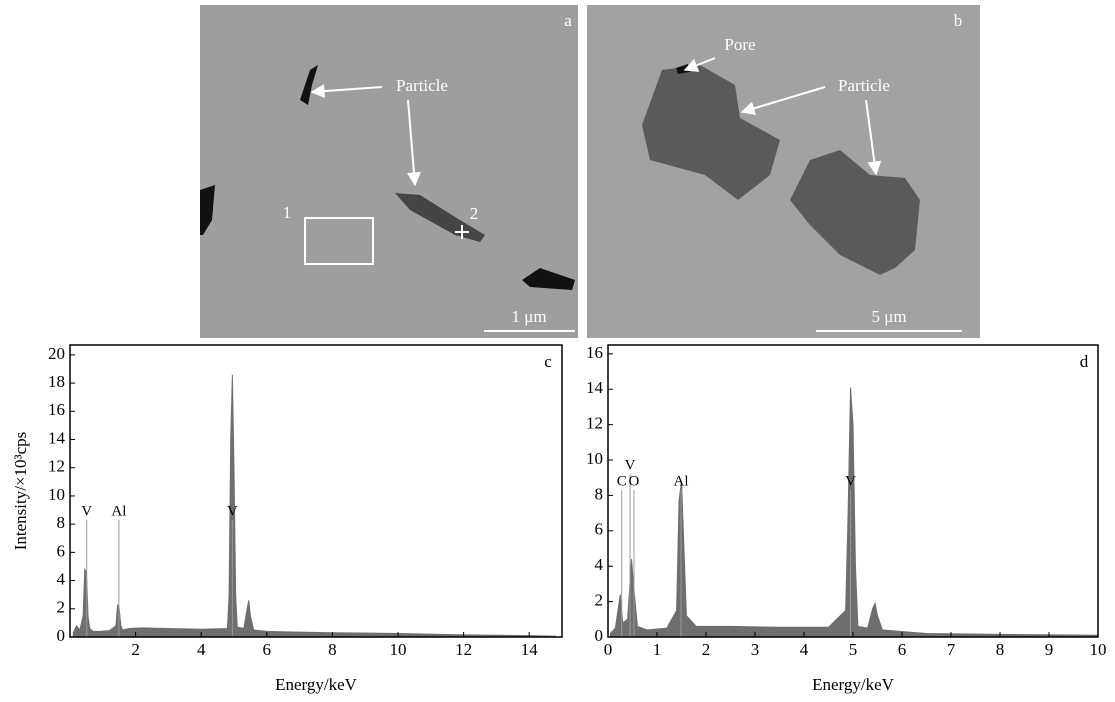 The height and width of the screenshot is (702, 1115). Describe the element at coordinates (657, 649) in the screenshot. I see `x-tick-label: 1` at that location.